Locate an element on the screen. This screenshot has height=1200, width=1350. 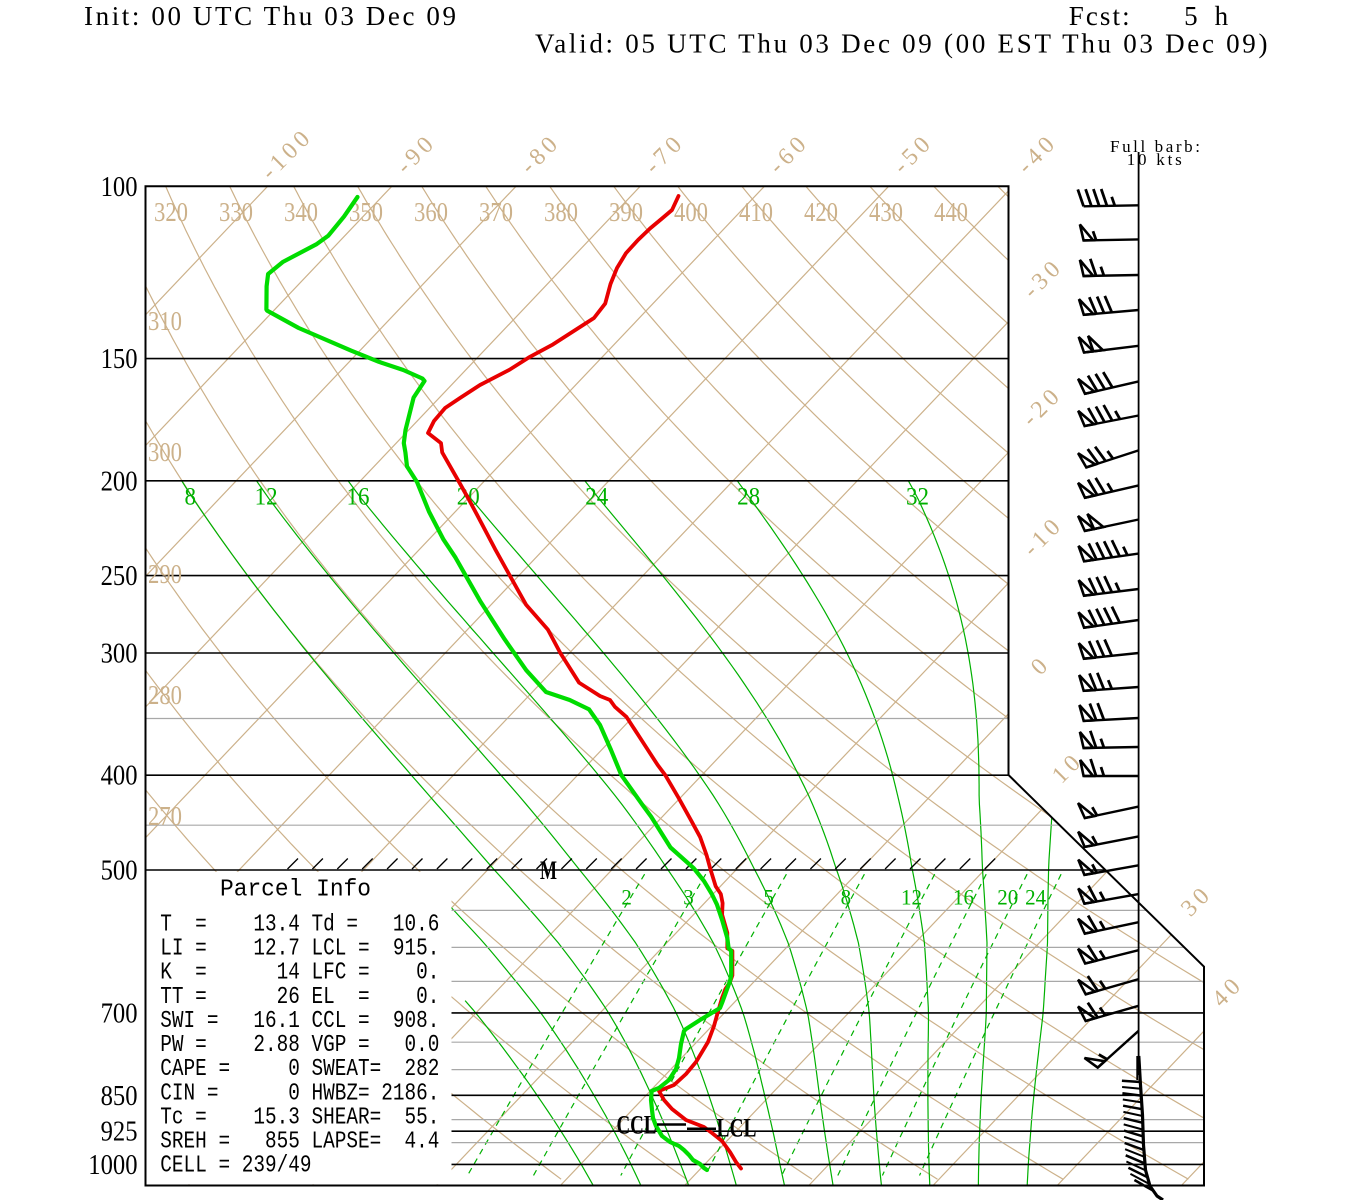
svg-text: 370 is located at coordinates (496, 212).